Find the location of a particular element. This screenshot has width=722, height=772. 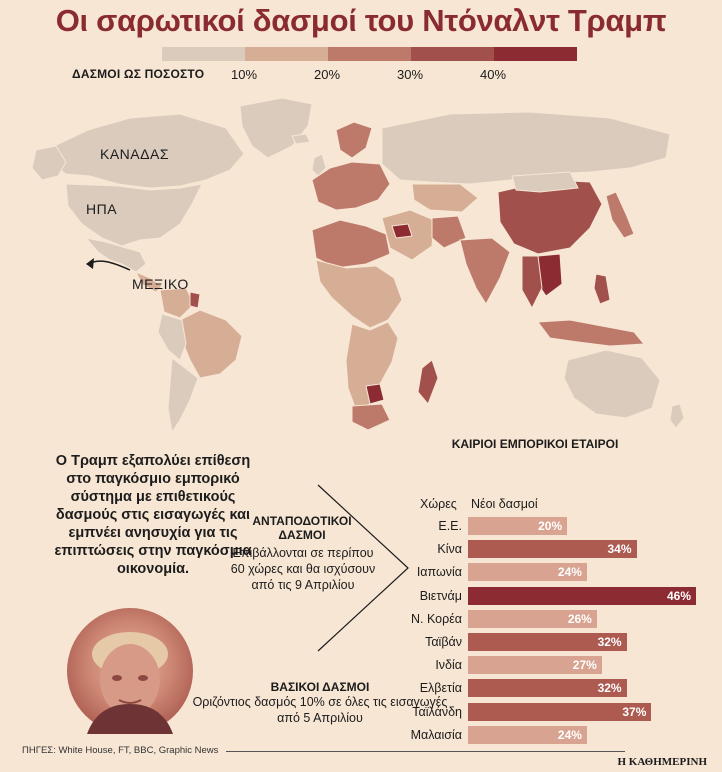

bar-label: Ταϊβάν is located at coordinates (443, 642).